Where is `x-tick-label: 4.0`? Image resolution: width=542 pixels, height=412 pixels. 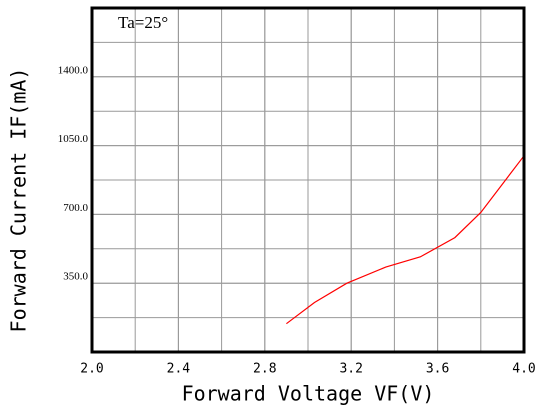 x-tick-label: 4.0 is located at coordinates (523, 369).